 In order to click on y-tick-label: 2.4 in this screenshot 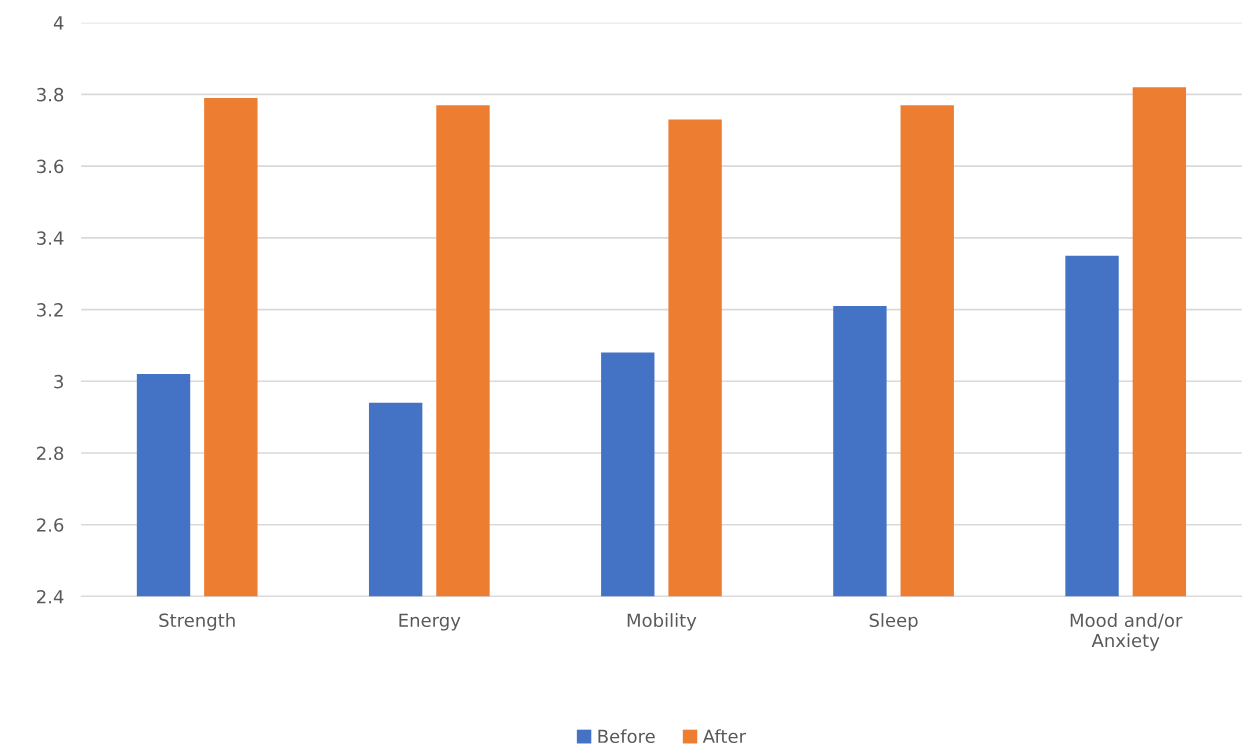, I will do `click(50, 596)`.